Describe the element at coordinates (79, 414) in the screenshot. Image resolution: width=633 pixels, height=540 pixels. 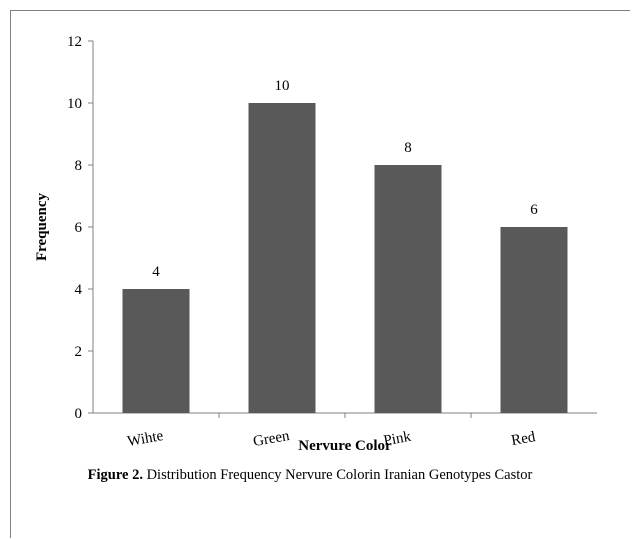
I see `y-tick-label: 0` at that location.